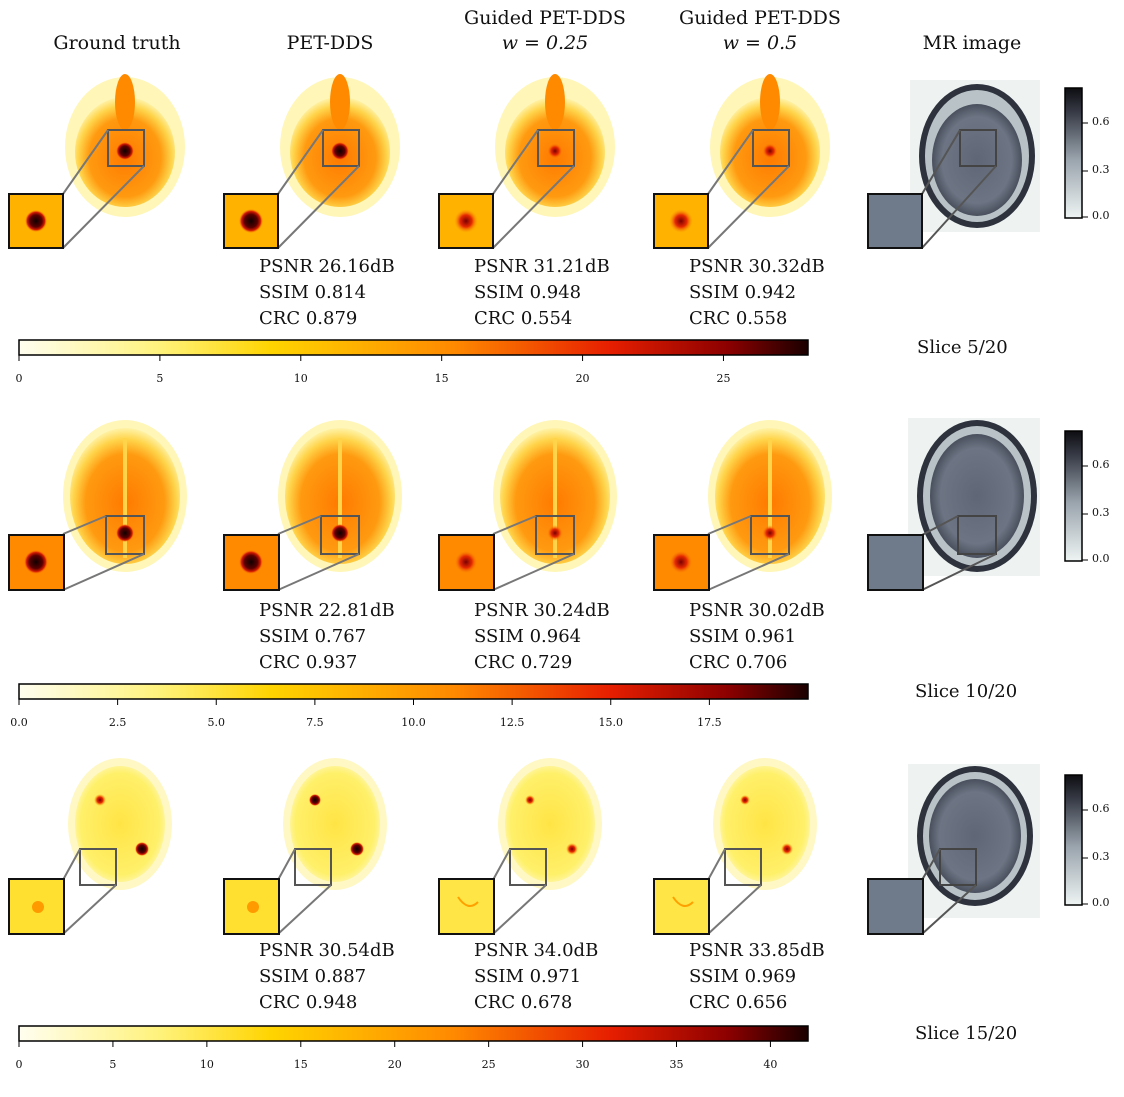 This screenshot has width=1124, height=1097. What do you see at coordinates (966, 691) in the screenshot?
I see `slice-label: Slice 10/20` at bounding box center [966, 691].